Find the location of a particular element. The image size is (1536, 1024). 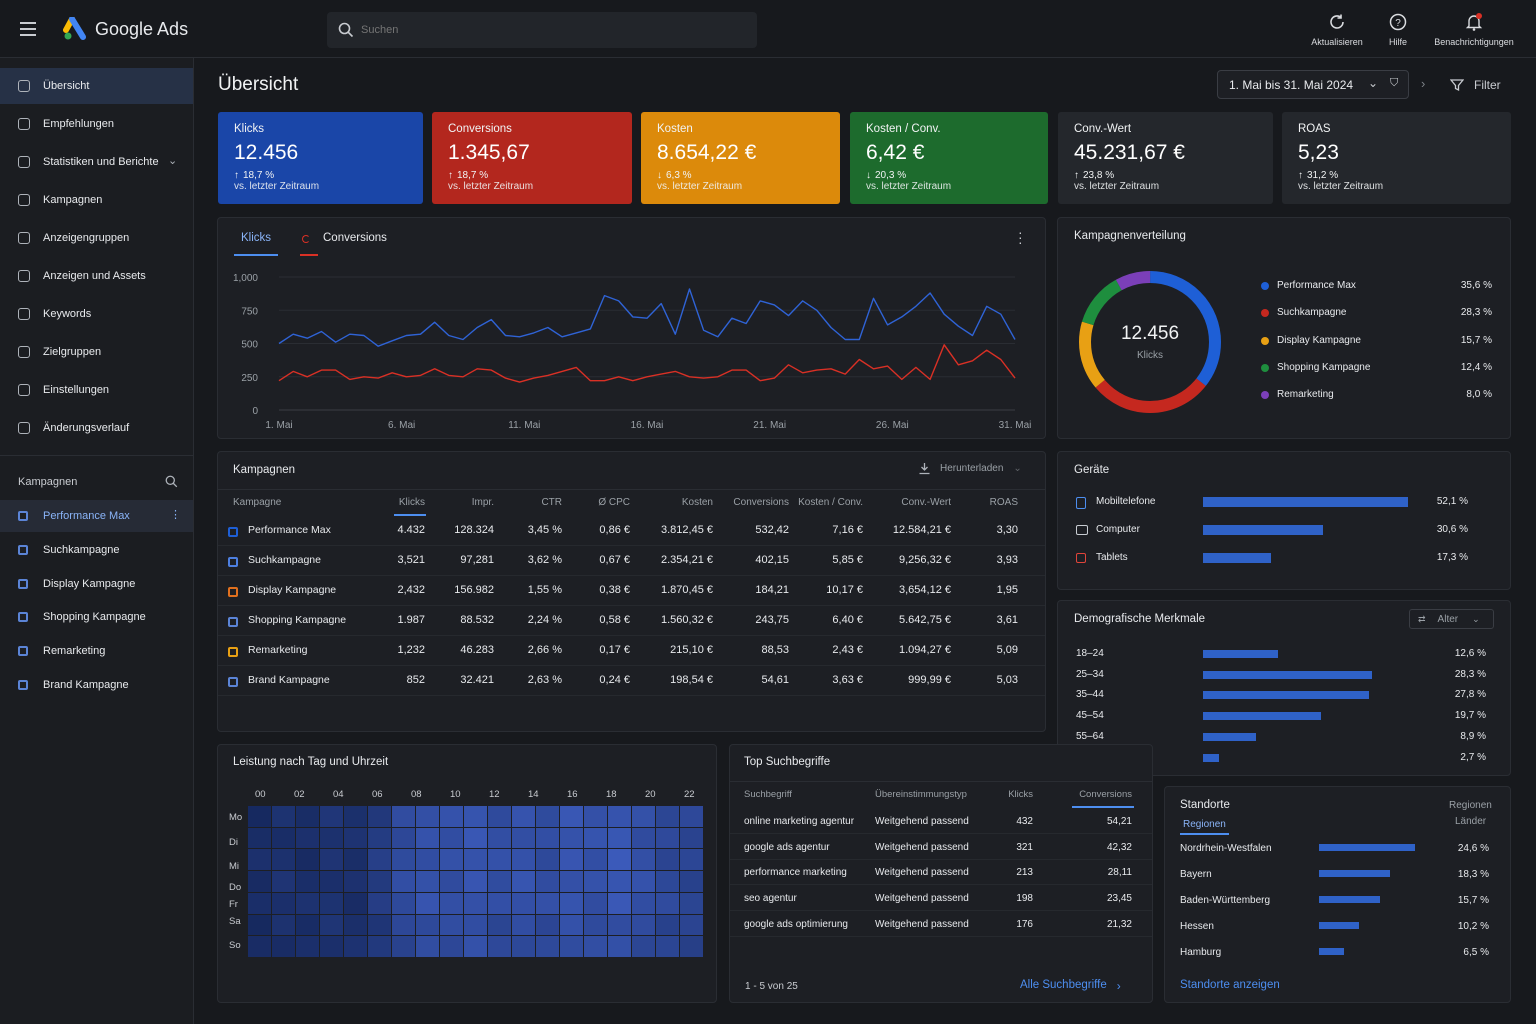

kpi-card-0: Klicks 12.456 ↑ 18,7 % vs. letzter Zeitraum is located at coordinates (320, 158).